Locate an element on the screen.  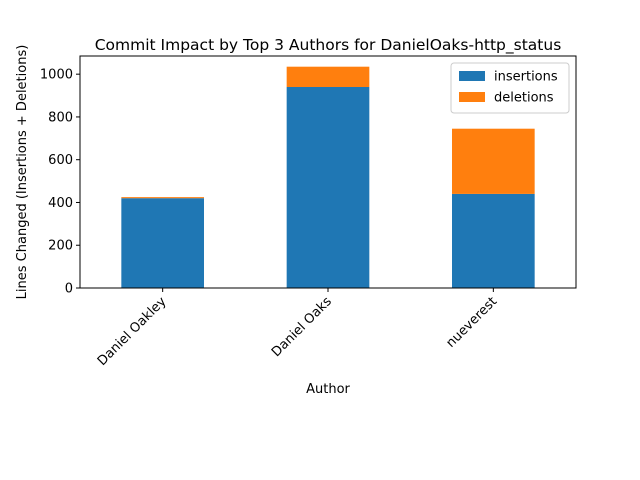
y-axis-title: Lines Changed (Insertions + Deletions) is located at coordinates (22, 172).